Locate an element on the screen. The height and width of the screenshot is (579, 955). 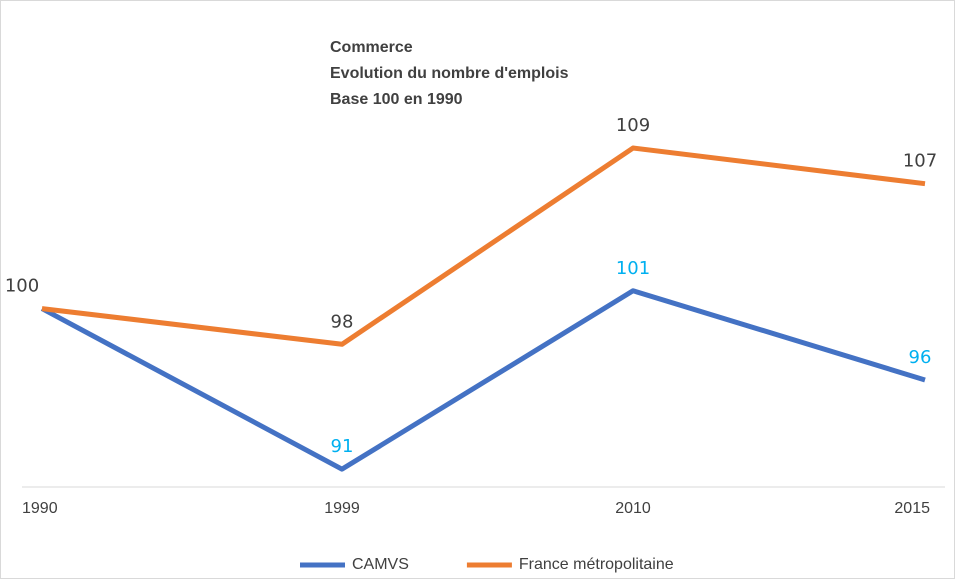
data-label: 109 is located at coordinates (633, 125).